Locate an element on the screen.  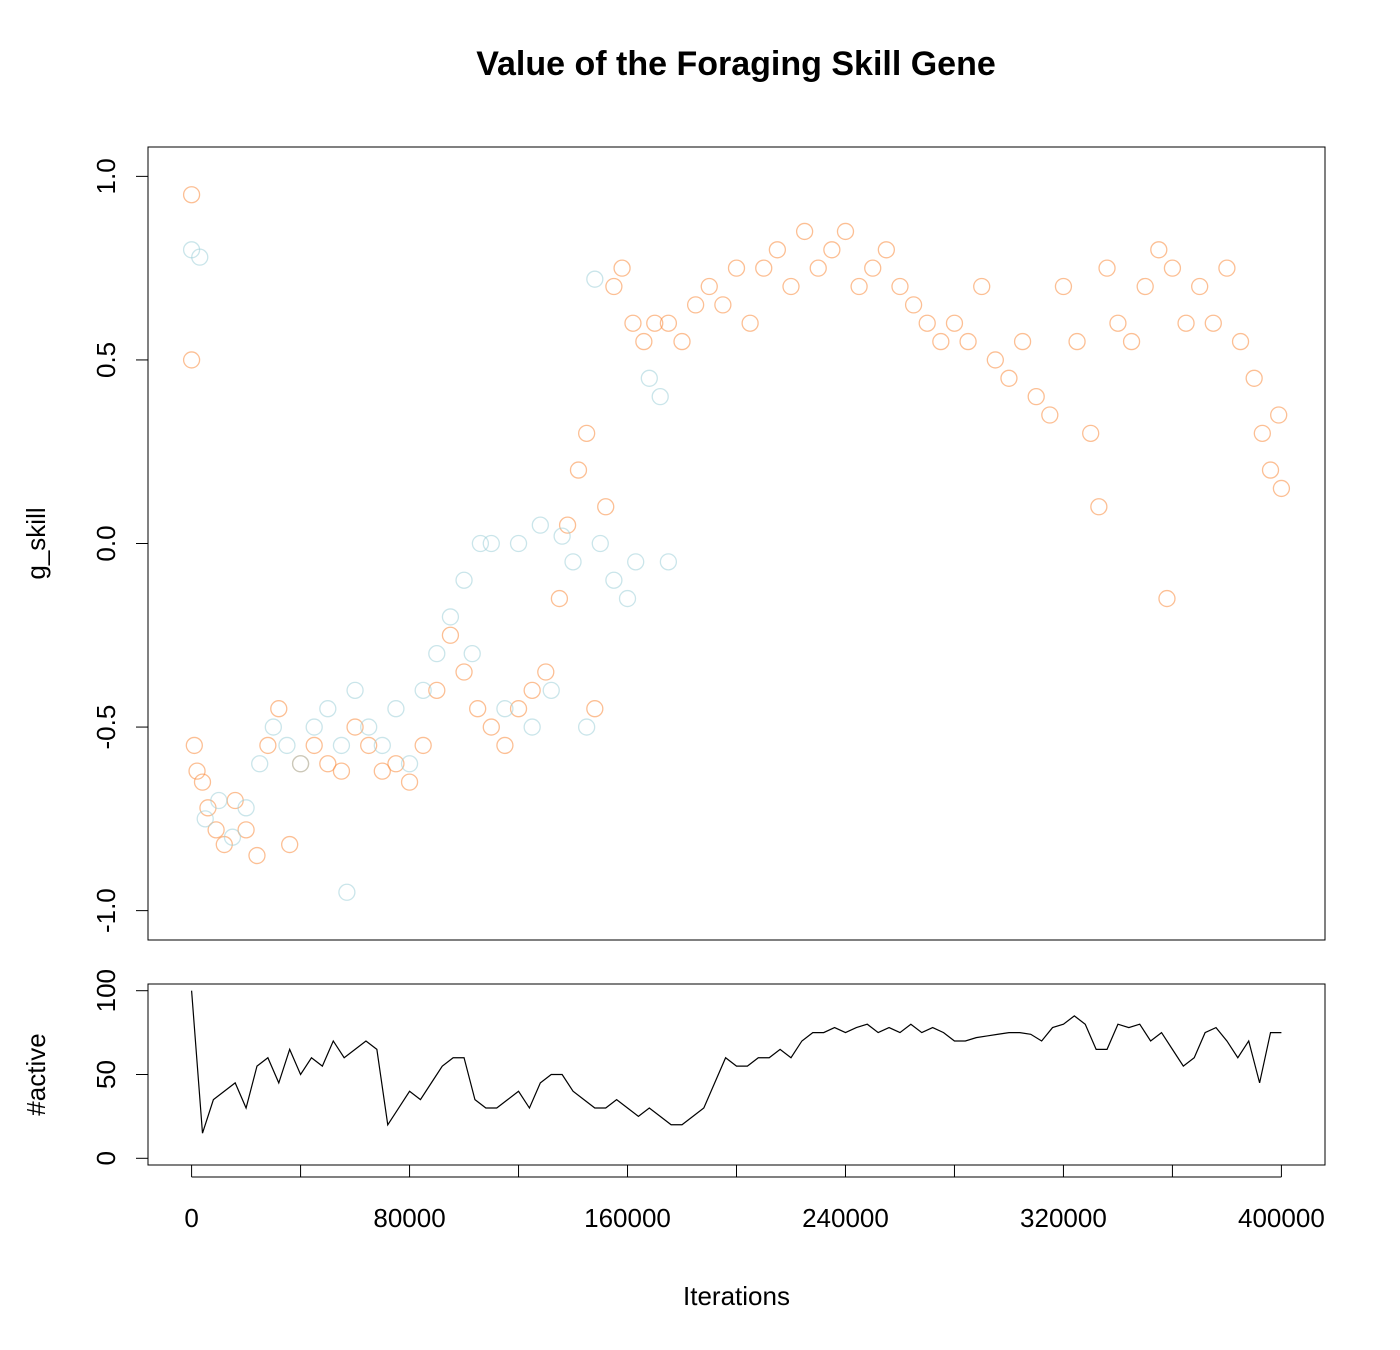
y-tick-label: -1.0 is located at coordinates (106, 910).